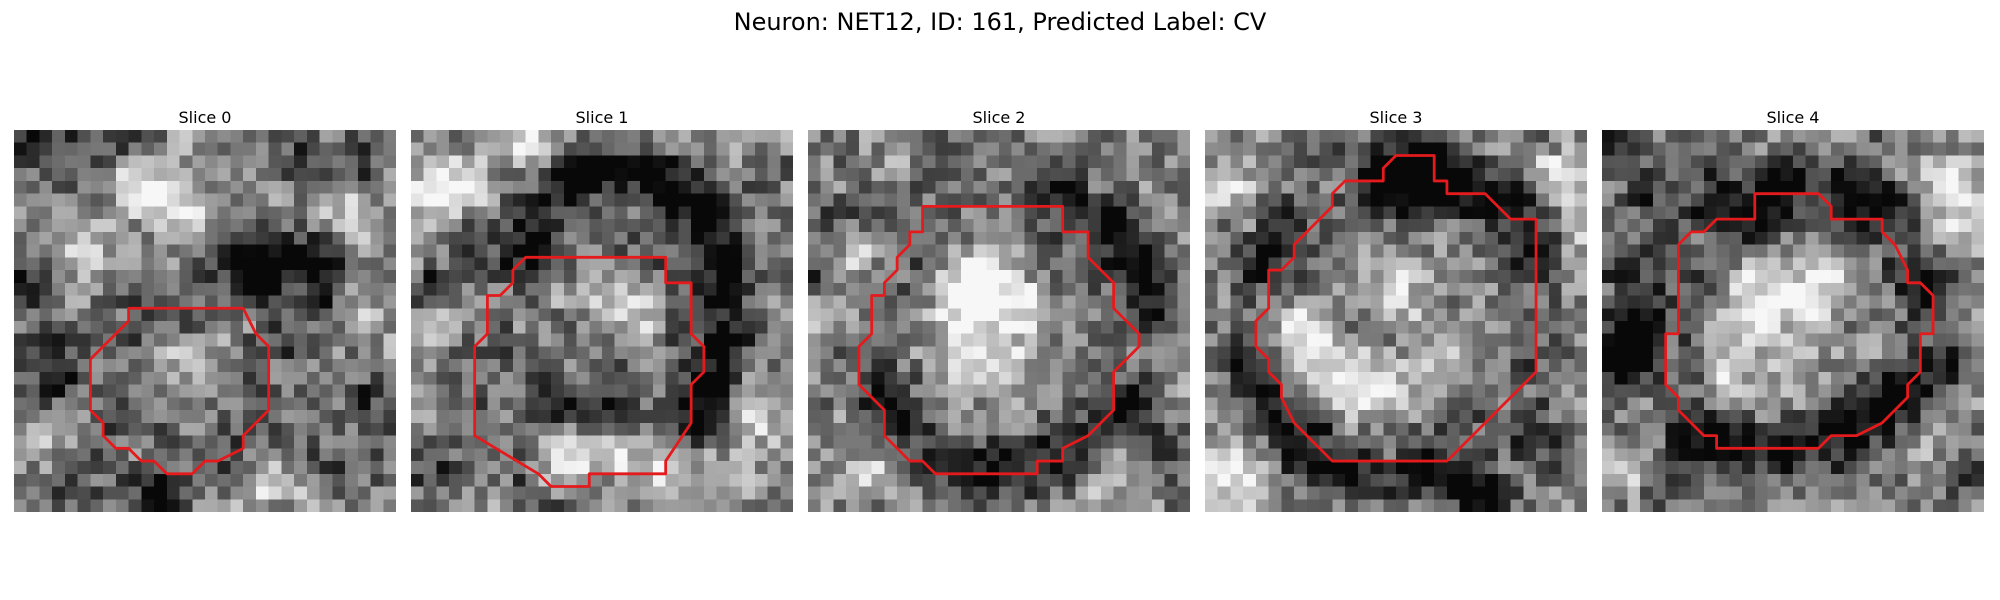  What do you see at coordinates (999, 119) in the screenshot?
I see `slice-title: Slice 2` at bounding box center [999, 119].